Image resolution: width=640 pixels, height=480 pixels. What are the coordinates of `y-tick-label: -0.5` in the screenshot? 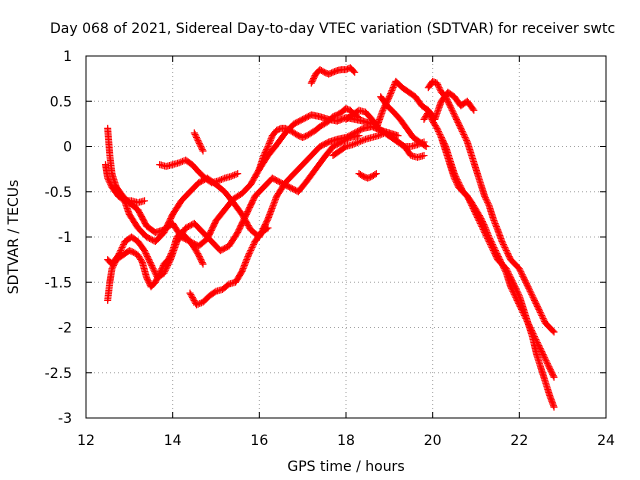 It's located at (58, 193).